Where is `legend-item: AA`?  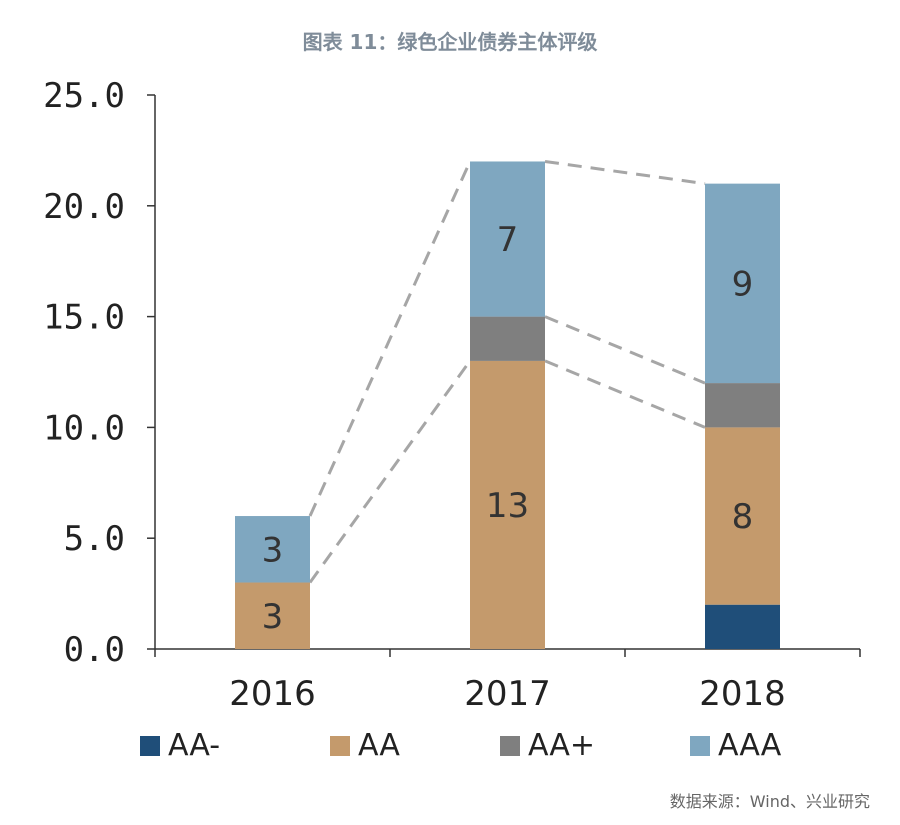 legend-item: AA is located at coordinates (365, 745).